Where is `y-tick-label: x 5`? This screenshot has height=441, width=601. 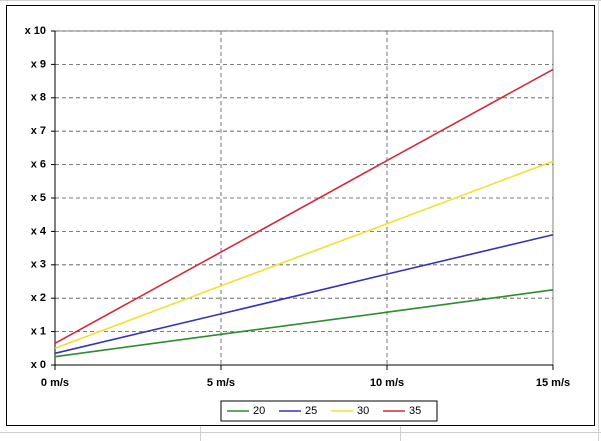 y-tick-label: x 5 is located at coordinates (38, 198).